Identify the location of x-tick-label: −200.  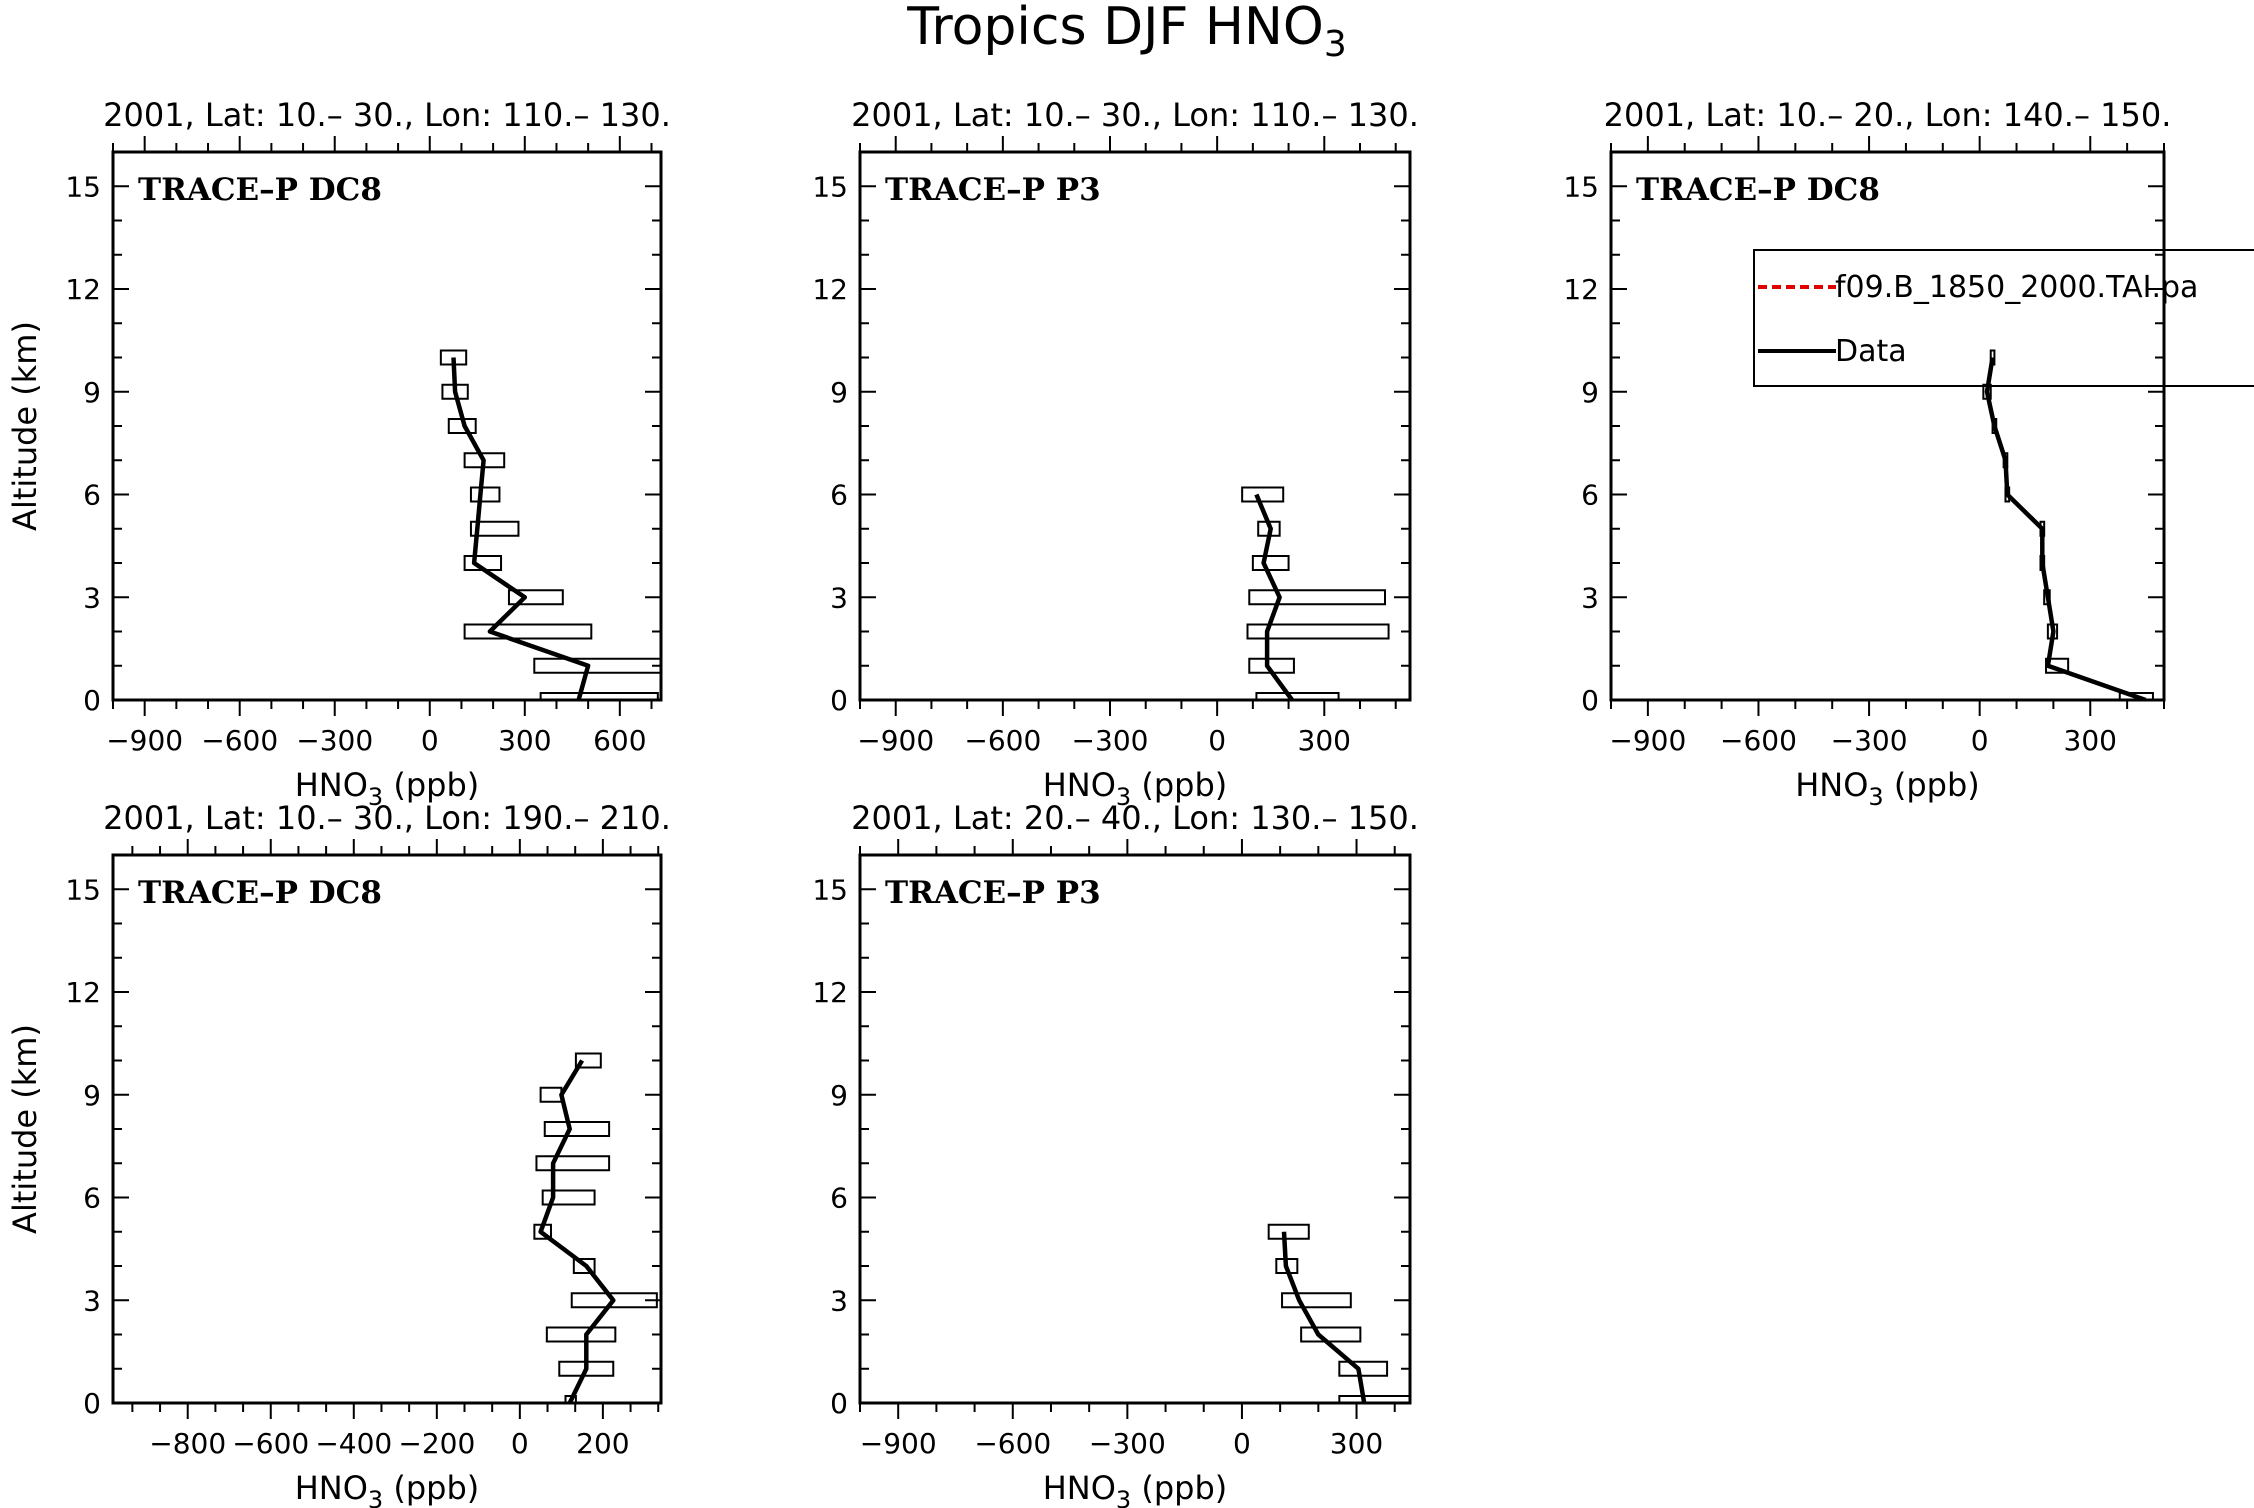
(436, 1443).